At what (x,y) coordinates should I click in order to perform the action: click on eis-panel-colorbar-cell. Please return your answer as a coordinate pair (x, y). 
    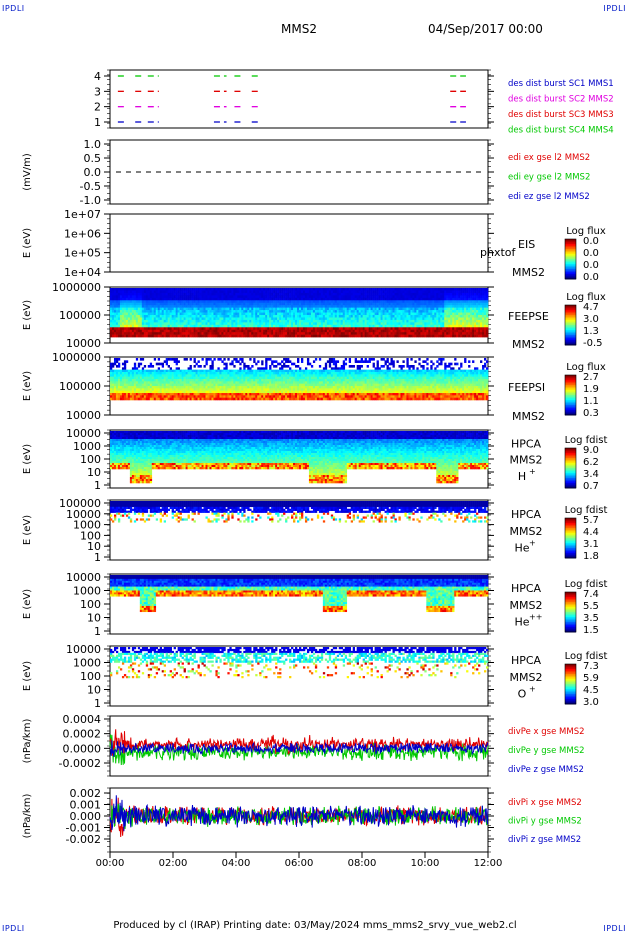
    Looking at the image, I should click on (570, 240).